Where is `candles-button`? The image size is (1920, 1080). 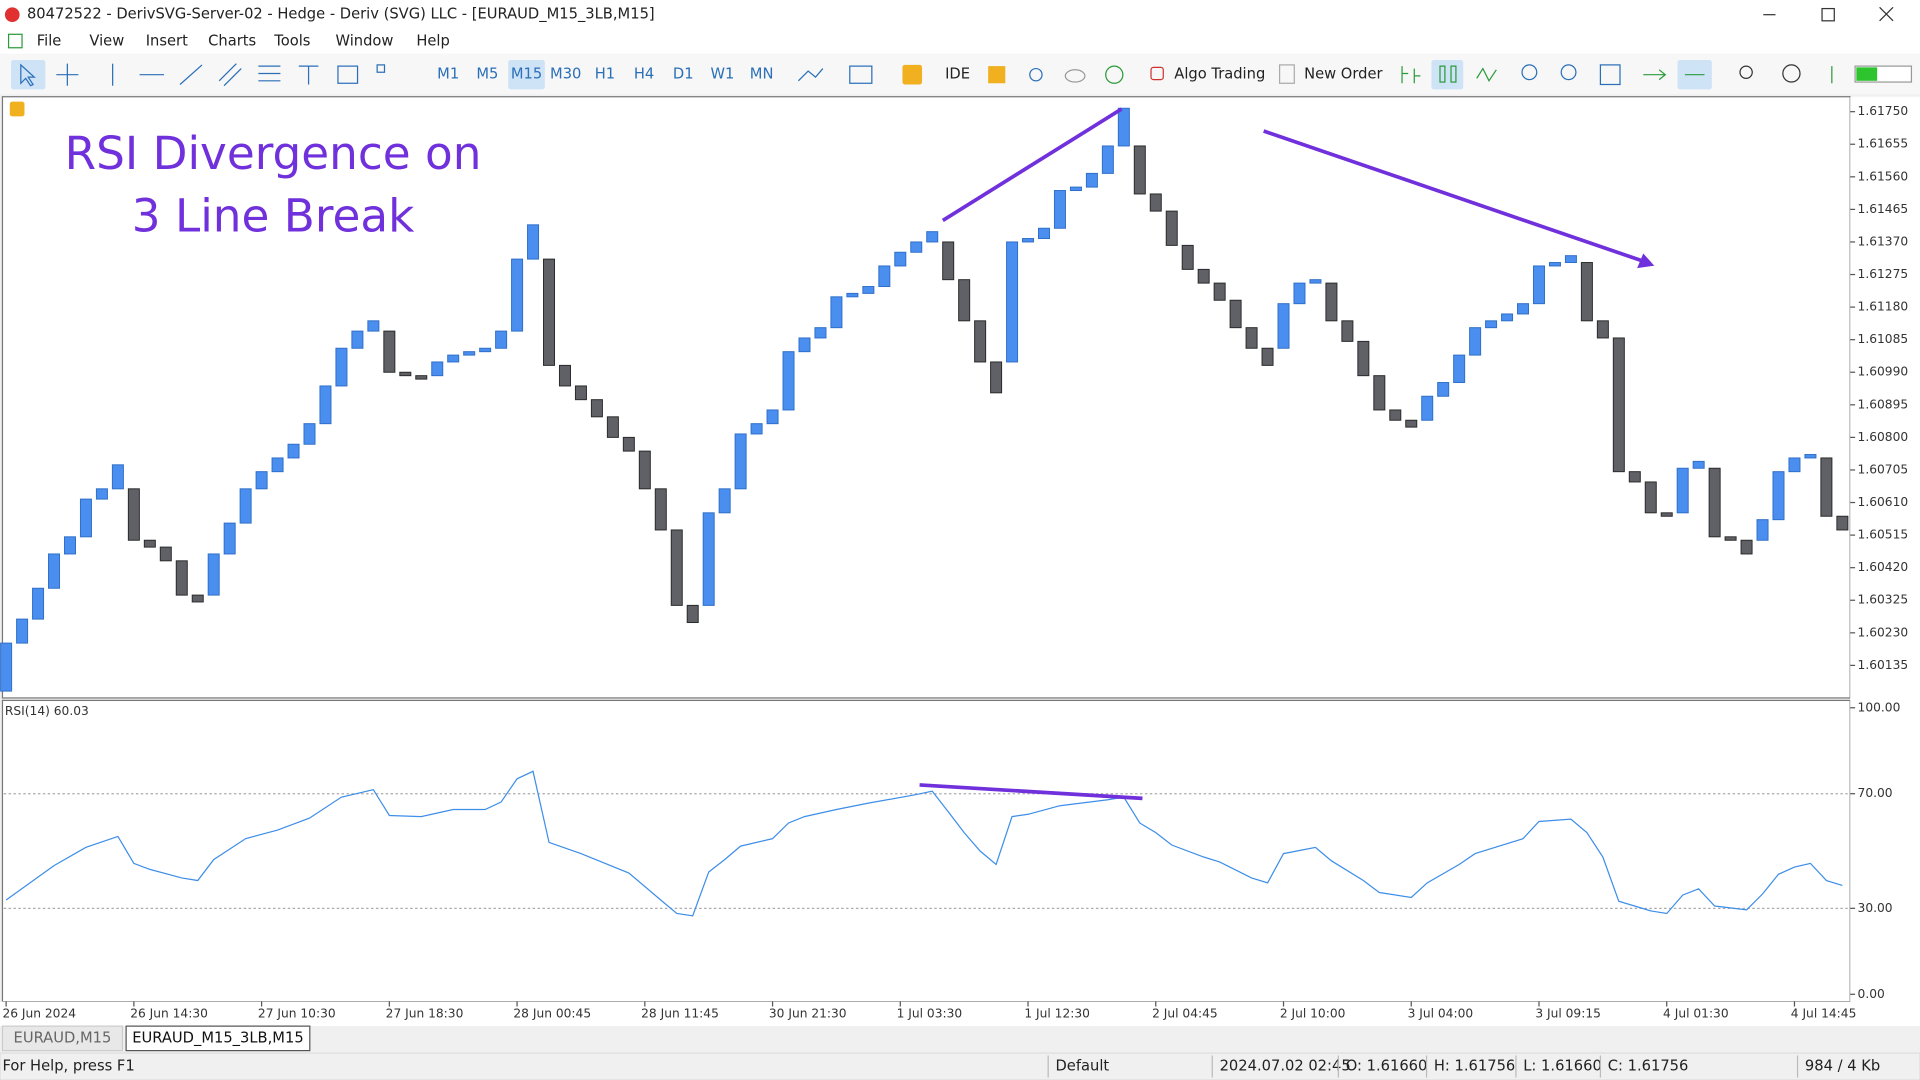 candles-button is located at coordinates (1447, 75).